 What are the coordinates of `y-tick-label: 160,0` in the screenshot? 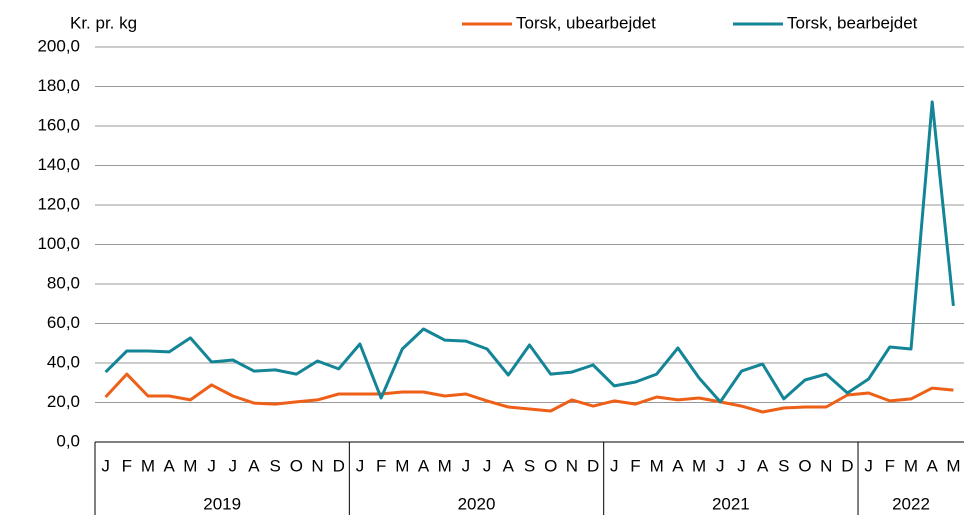 It's located at (58, 124).